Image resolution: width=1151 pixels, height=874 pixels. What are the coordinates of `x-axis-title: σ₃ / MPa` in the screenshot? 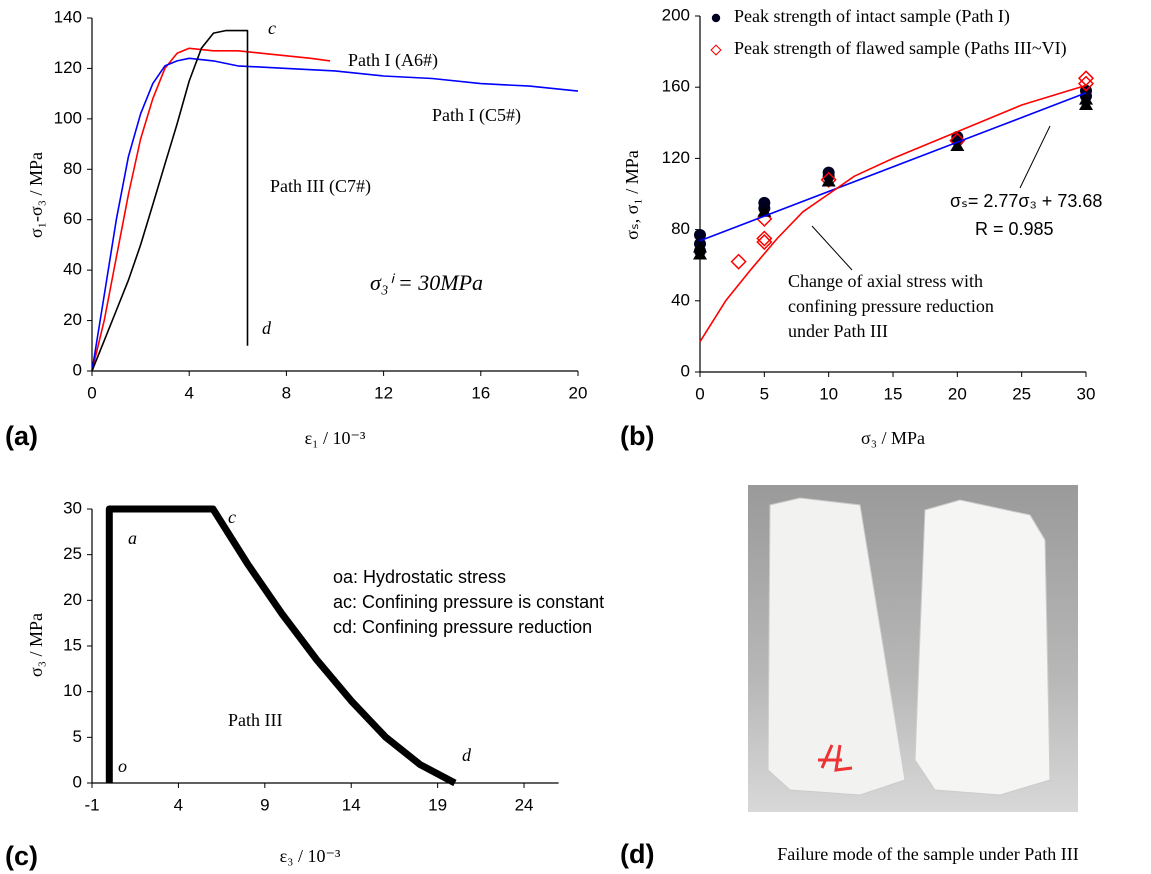 It's located at (893, 438).